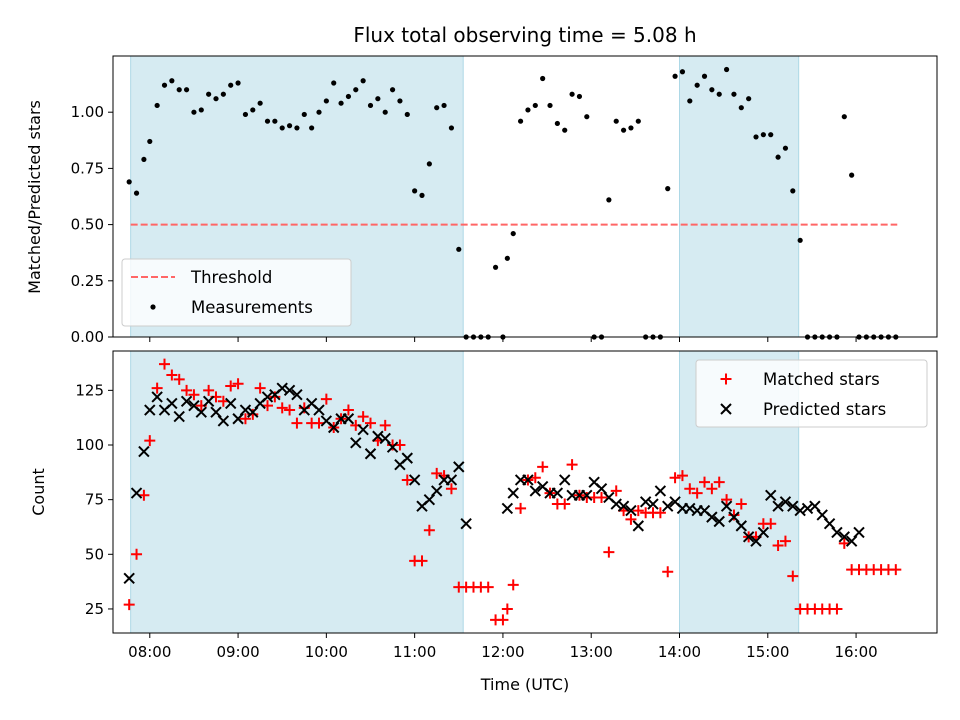  What do you see at coordinates (94, 554) in the screenshot?
I see `count-y-tick-label: 50` at bounding box center [94, 554].